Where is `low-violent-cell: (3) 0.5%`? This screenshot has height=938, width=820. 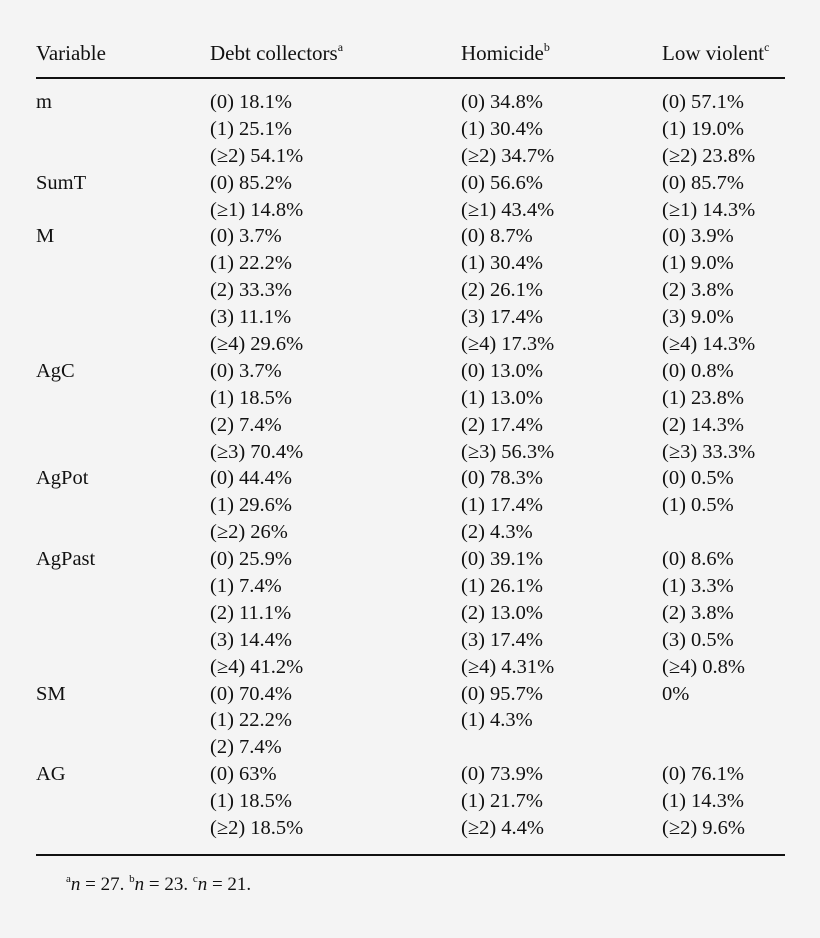 low-violent-cell: (3) 0.5% is located at coordinates (698, 639).